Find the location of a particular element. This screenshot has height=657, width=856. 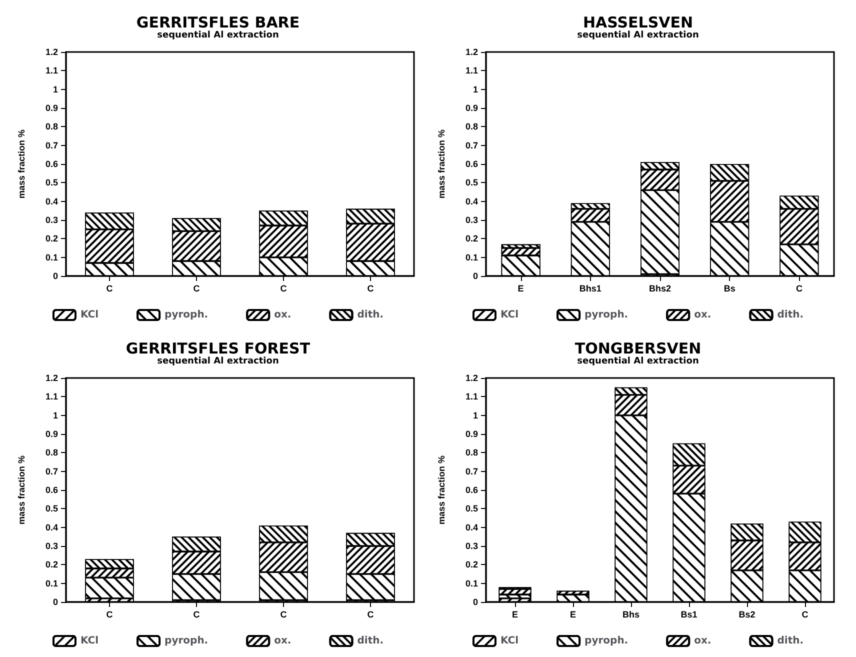

x-tick-label: Bs is located at coordinates (730, 289).